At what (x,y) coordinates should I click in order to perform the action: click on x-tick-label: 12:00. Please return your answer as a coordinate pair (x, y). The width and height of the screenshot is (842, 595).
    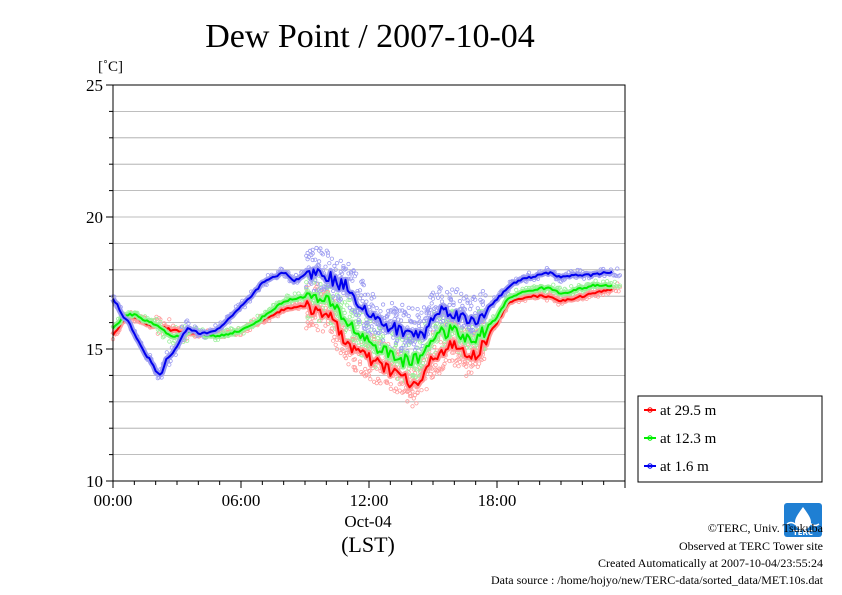
    Looking at the image, I should click on (369, 500).